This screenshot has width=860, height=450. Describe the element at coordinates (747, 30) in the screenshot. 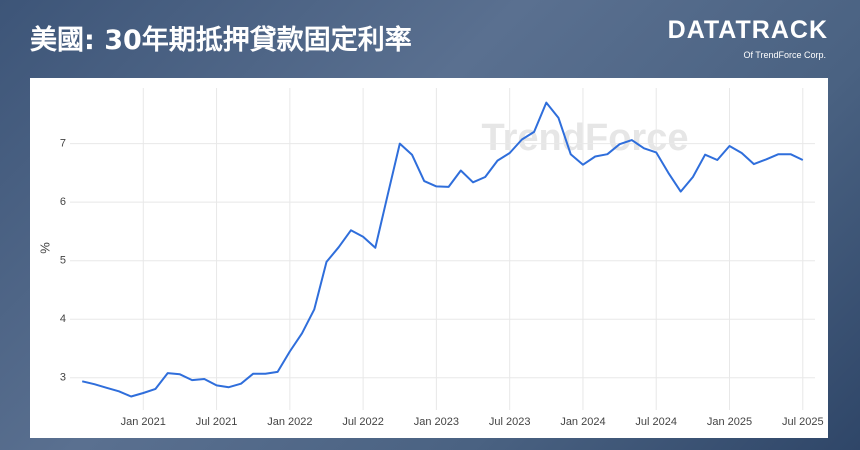

I see `logo: DATATRACK` at that location.